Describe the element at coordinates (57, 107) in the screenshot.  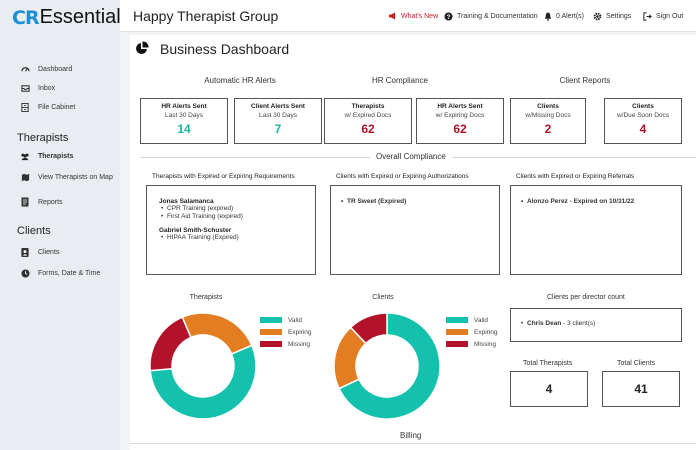
I see `sidebar-item-label: File Cabinet` at that location.